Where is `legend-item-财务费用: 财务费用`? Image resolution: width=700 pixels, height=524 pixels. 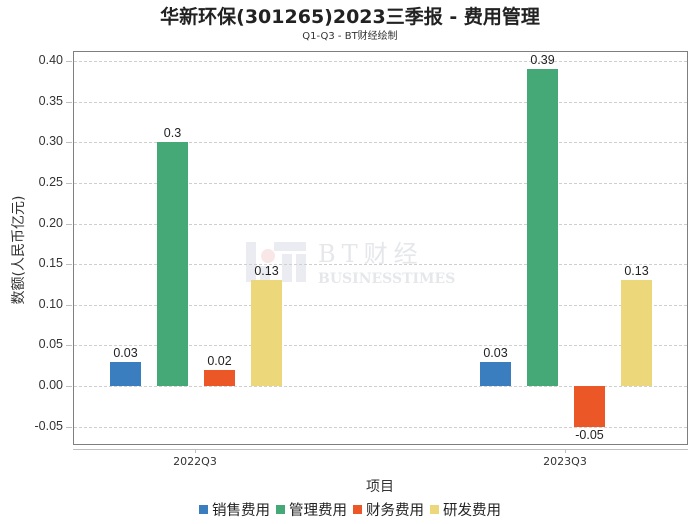
legend-item-财务费用: 财务费用 is located at coordinates (388, 509).